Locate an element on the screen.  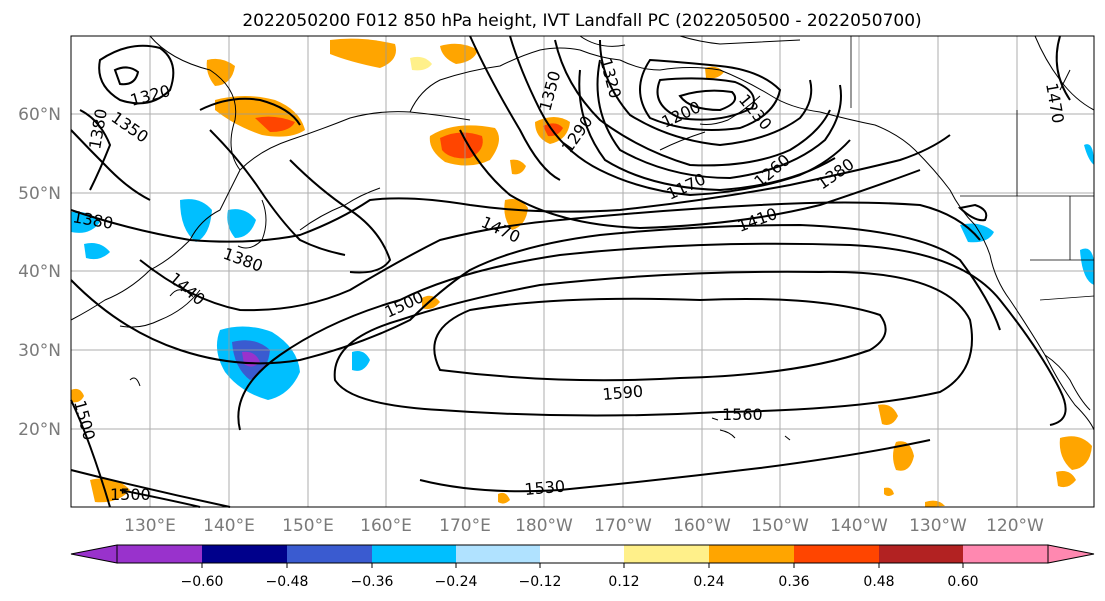
colorbar-tick-label: −0.60 is located at coordinates (202, 582).